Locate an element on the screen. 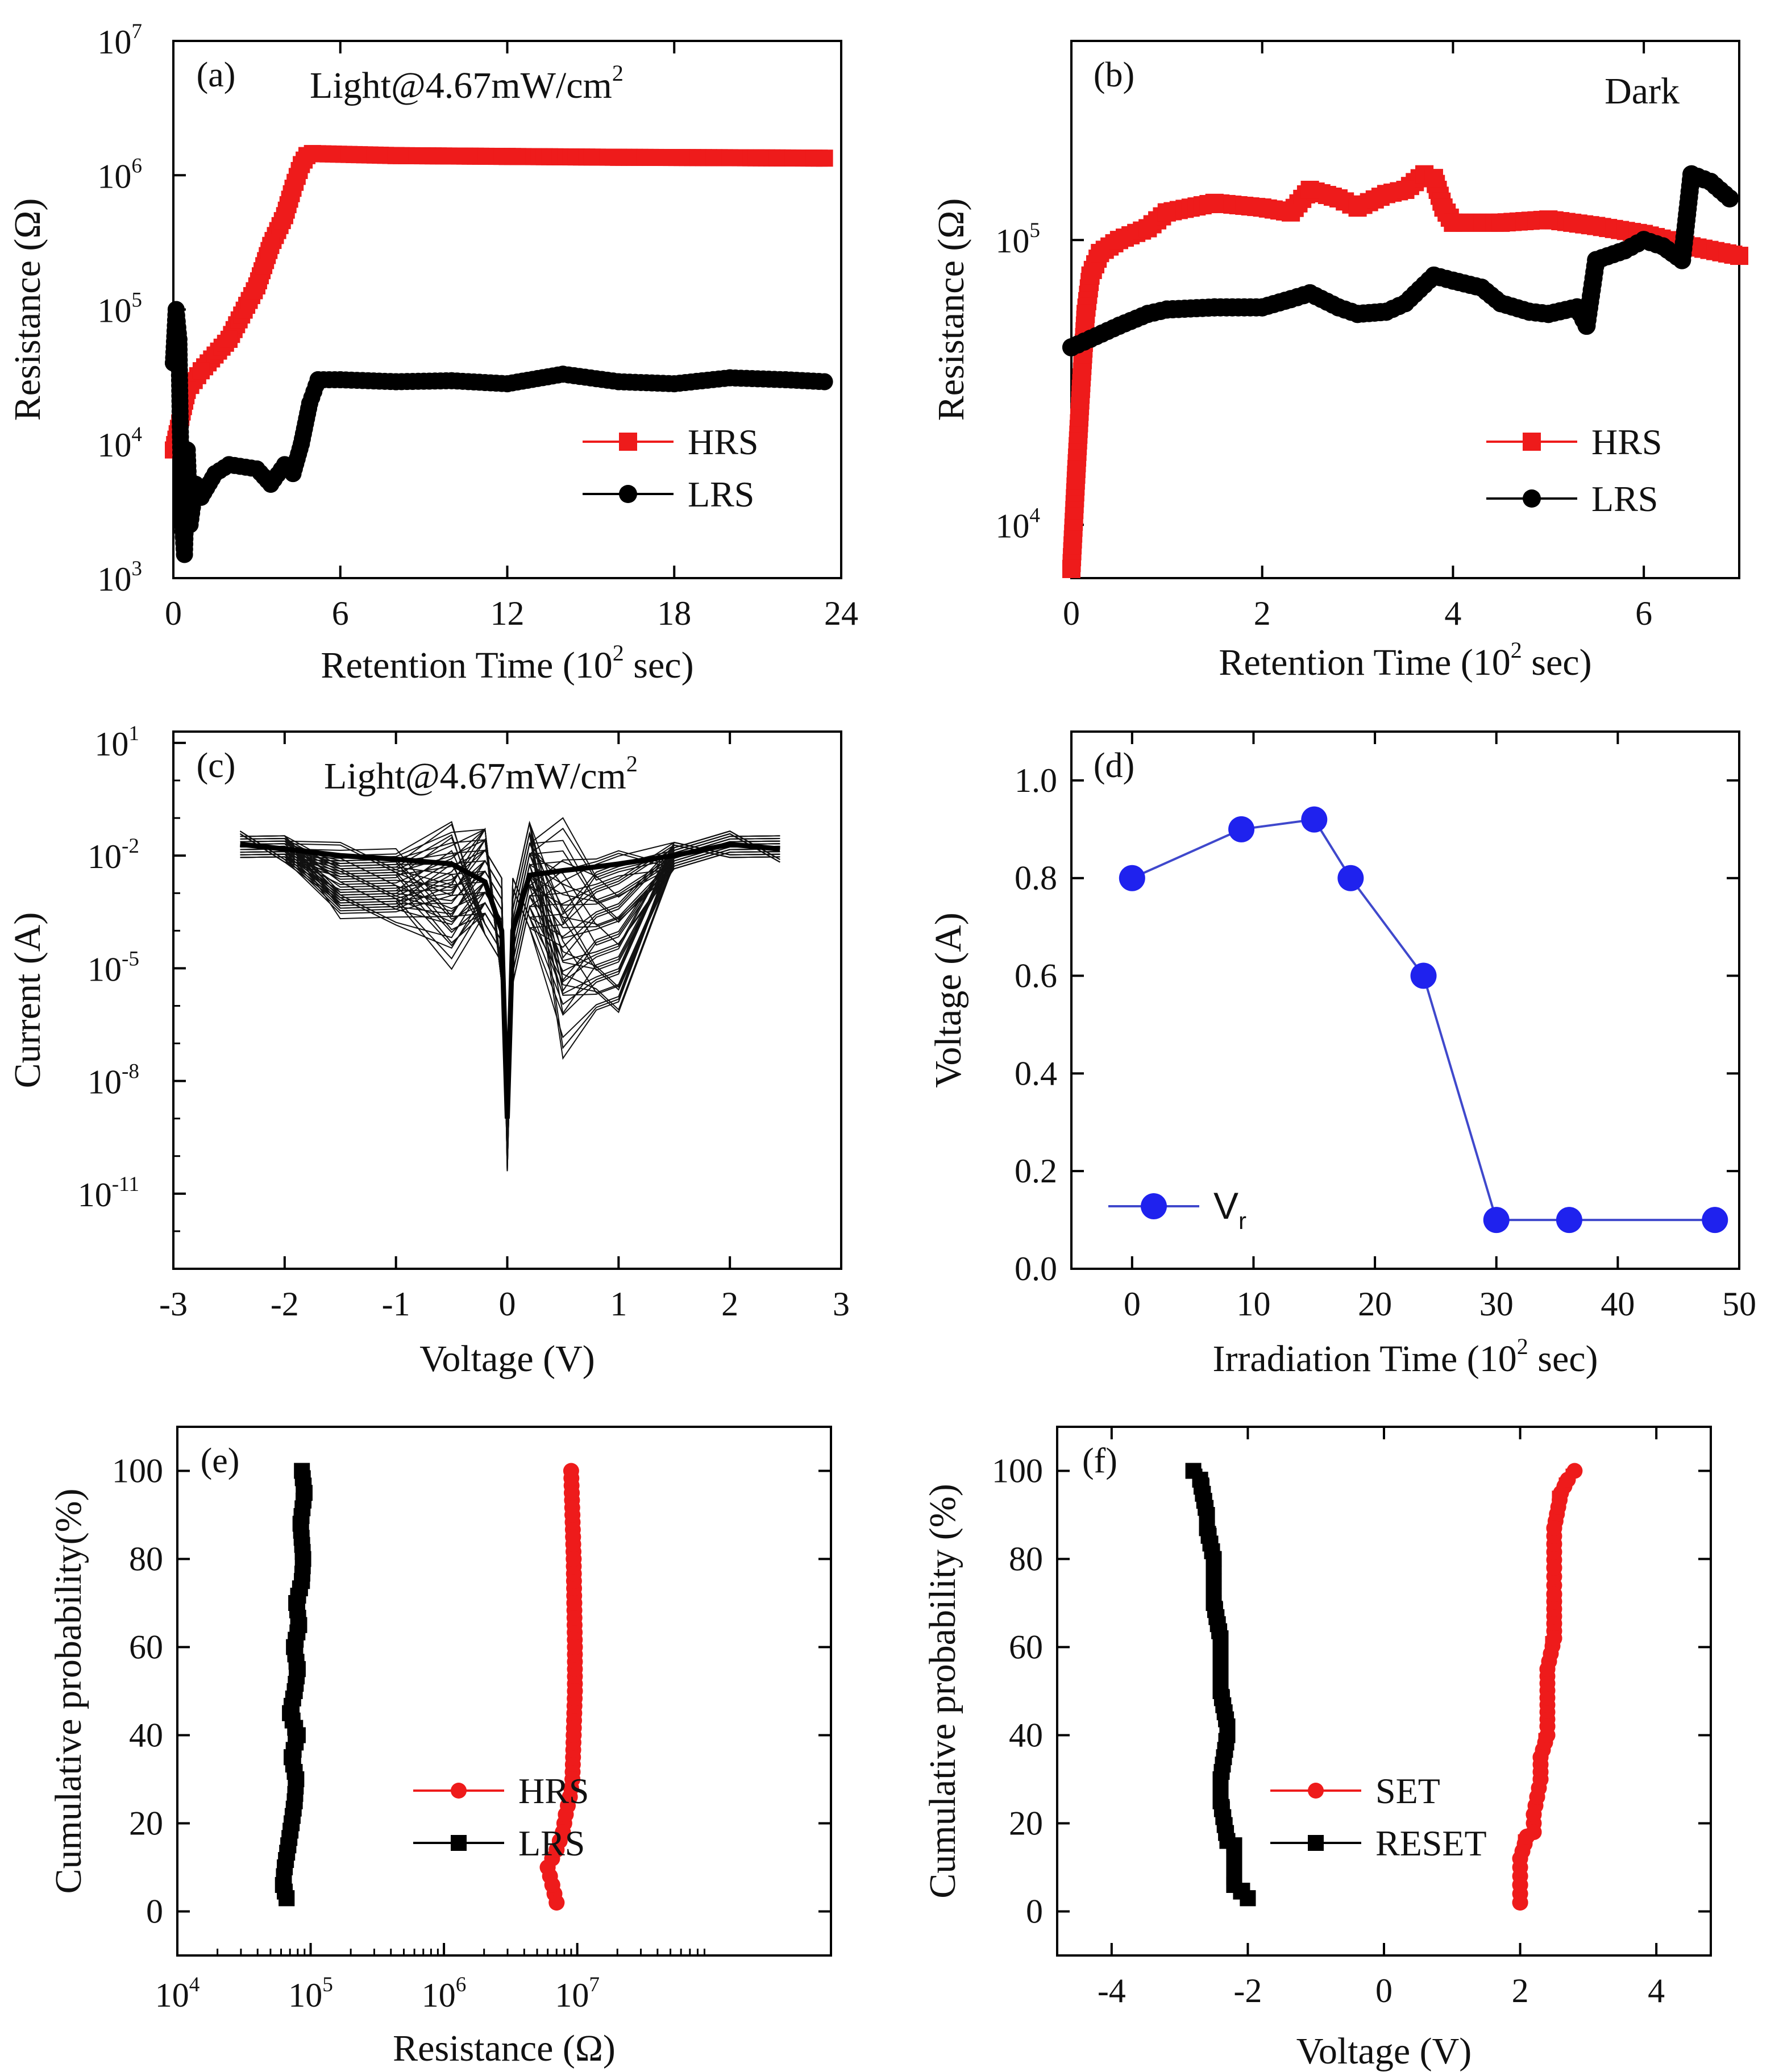  legend-label: SET is located at coordinates (1407, 1791).